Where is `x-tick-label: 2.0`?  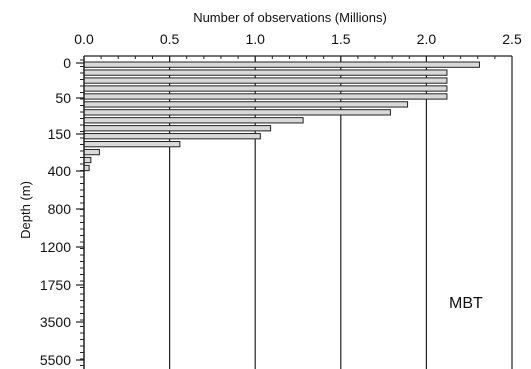
x-tick-label: 2.0 is located at coordinates (427, 39).